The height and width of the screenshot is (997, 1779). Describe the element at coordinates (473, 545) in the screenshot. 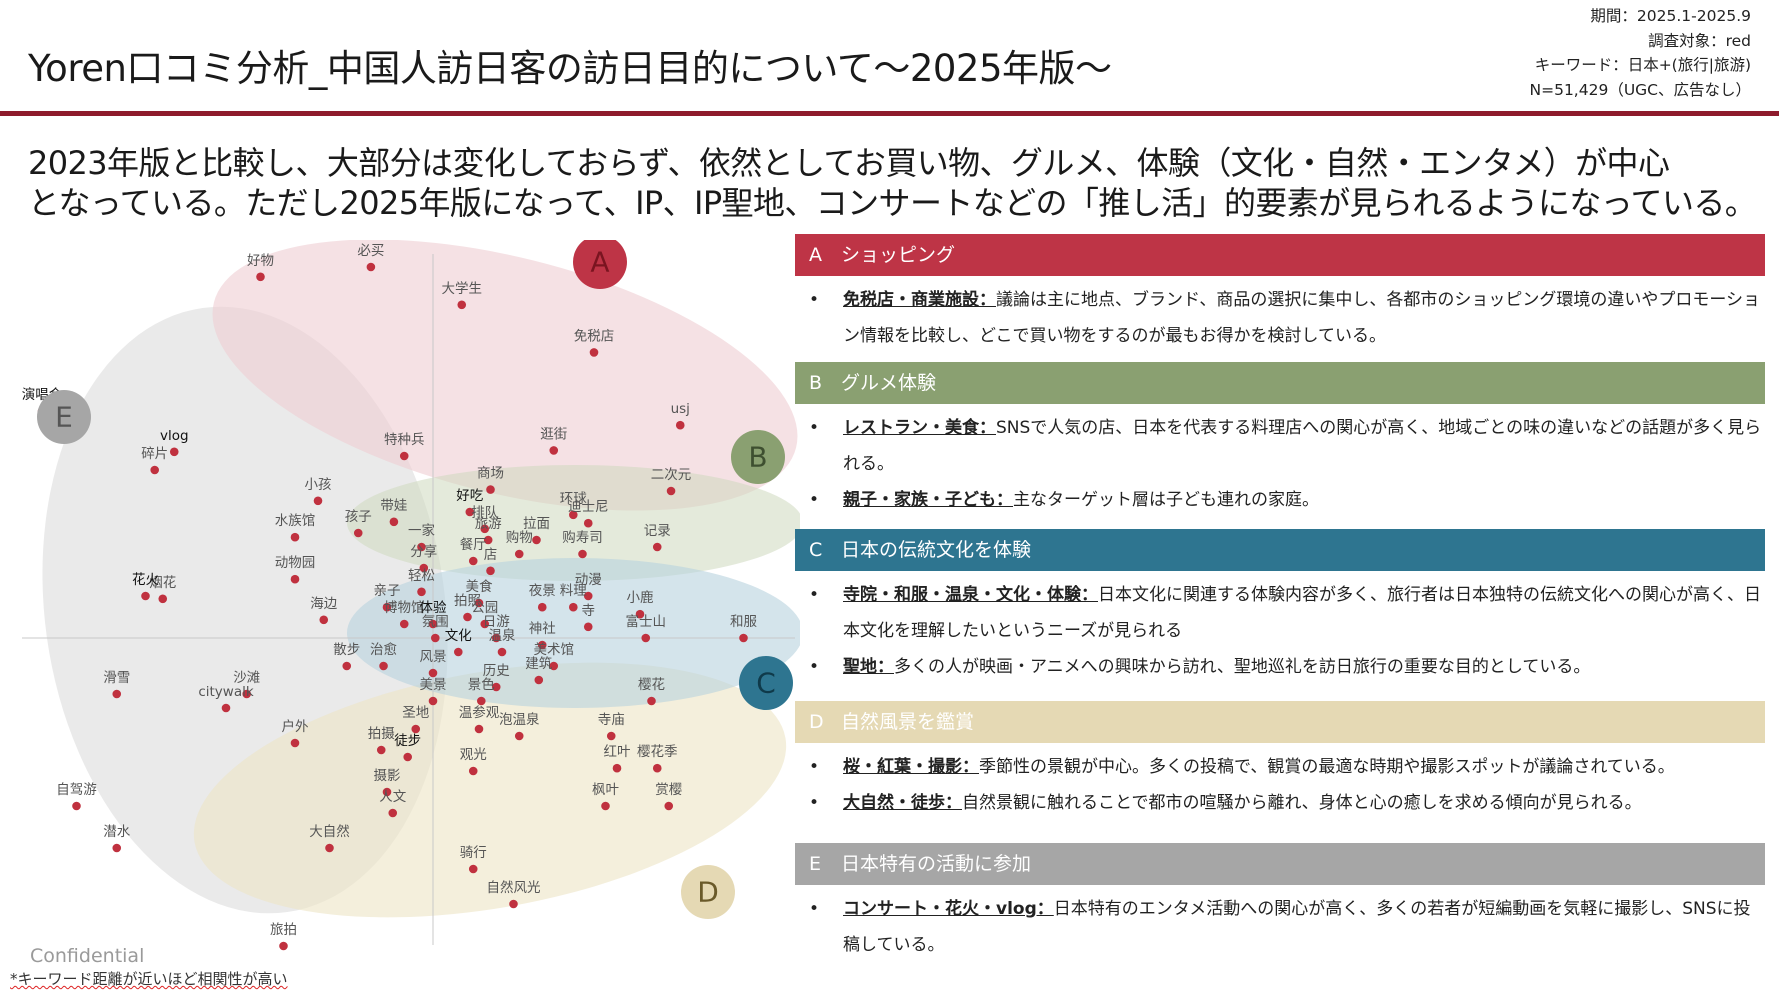

I see `keyword-label: 餐厅` at that location.